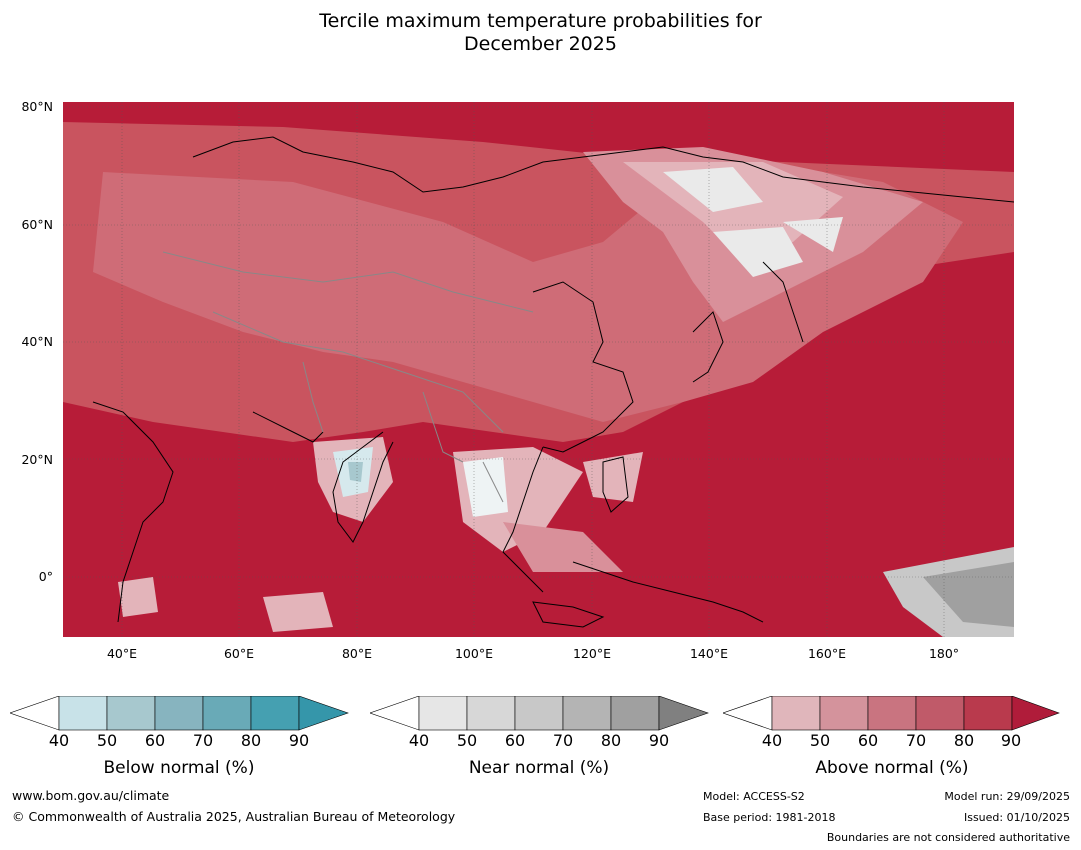 This screenshot has height=850, width=1081. I want to click on colorbar-below-normal, so click(179, 713).